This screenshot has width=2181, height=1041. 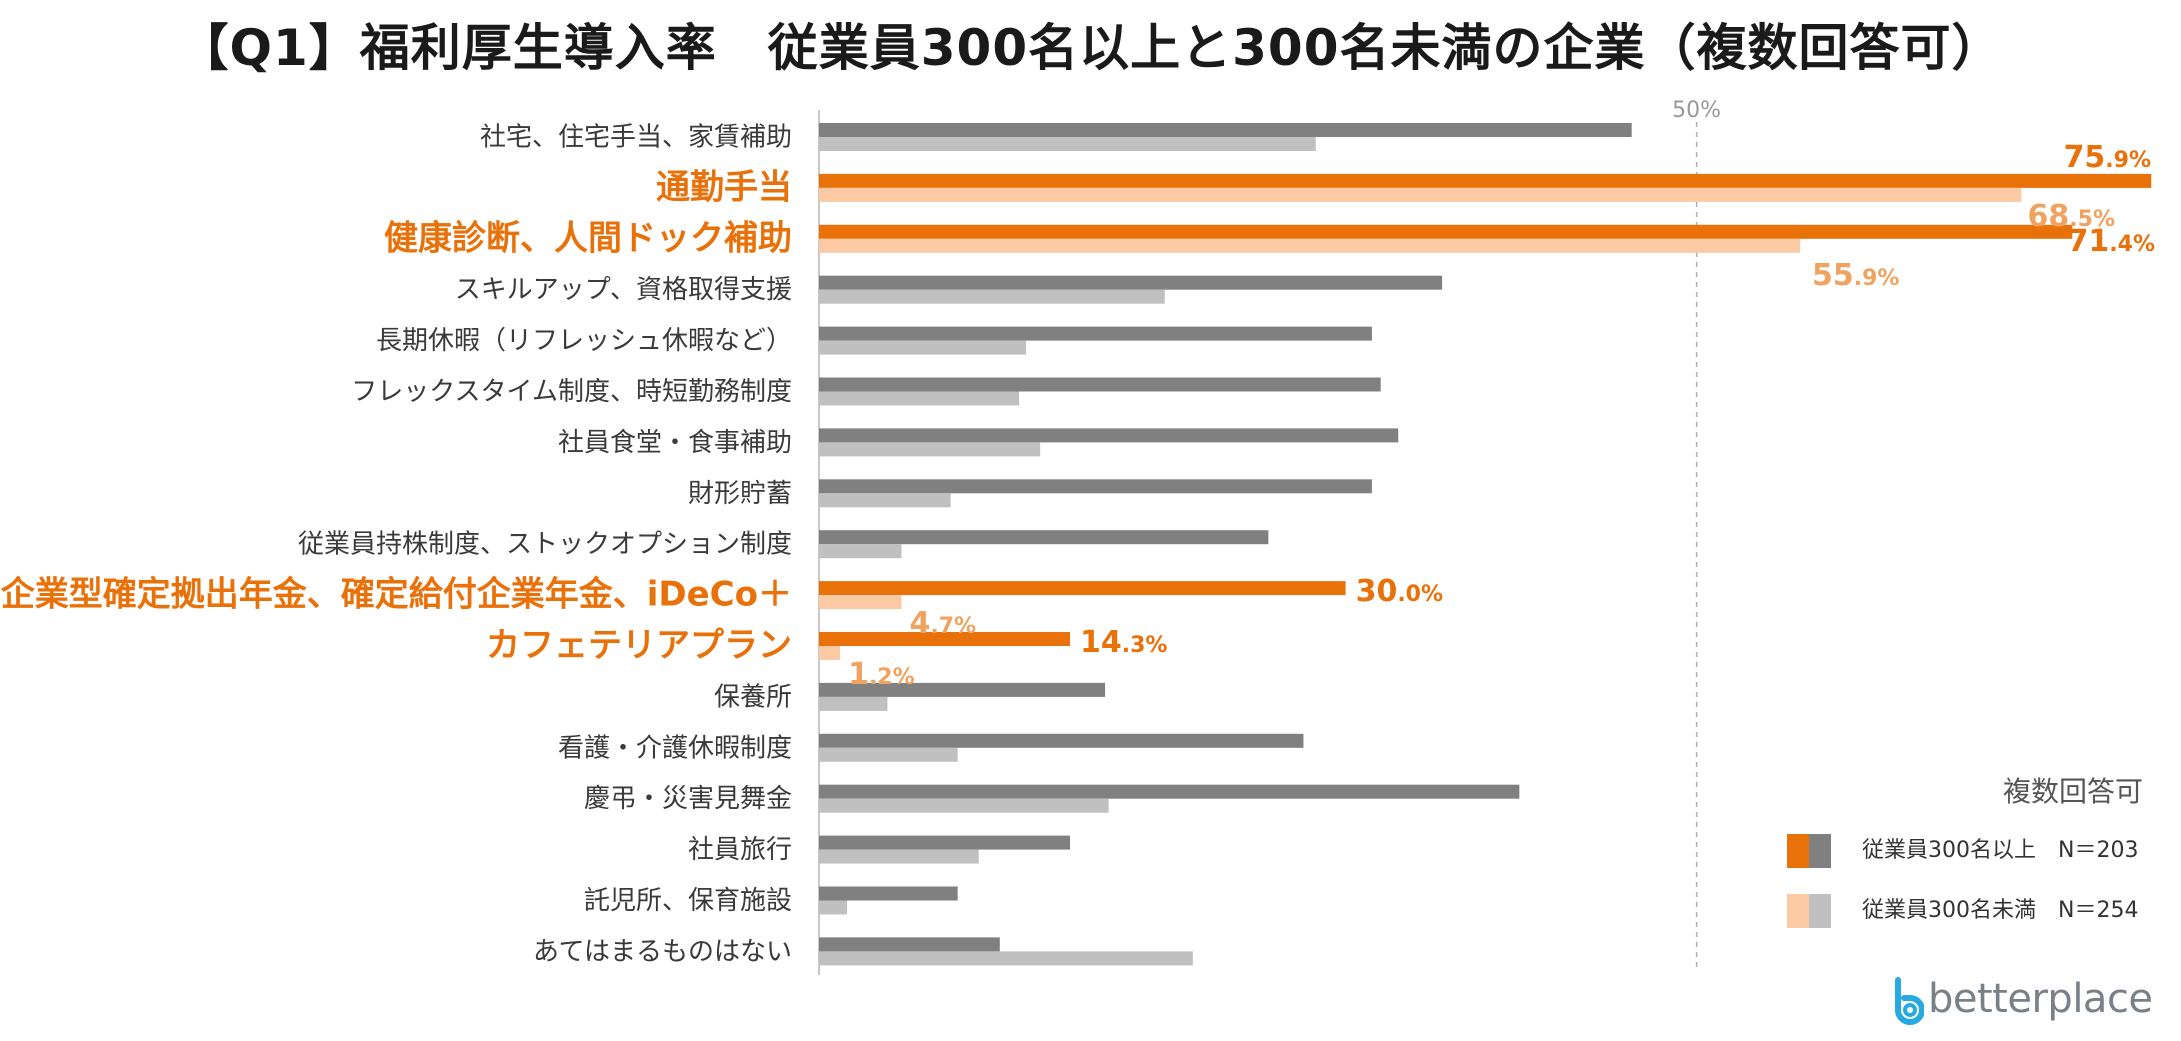 I want to click on legend-item-under-300: 従業員300名未満 N＝254, so click(x=1962, y=910).